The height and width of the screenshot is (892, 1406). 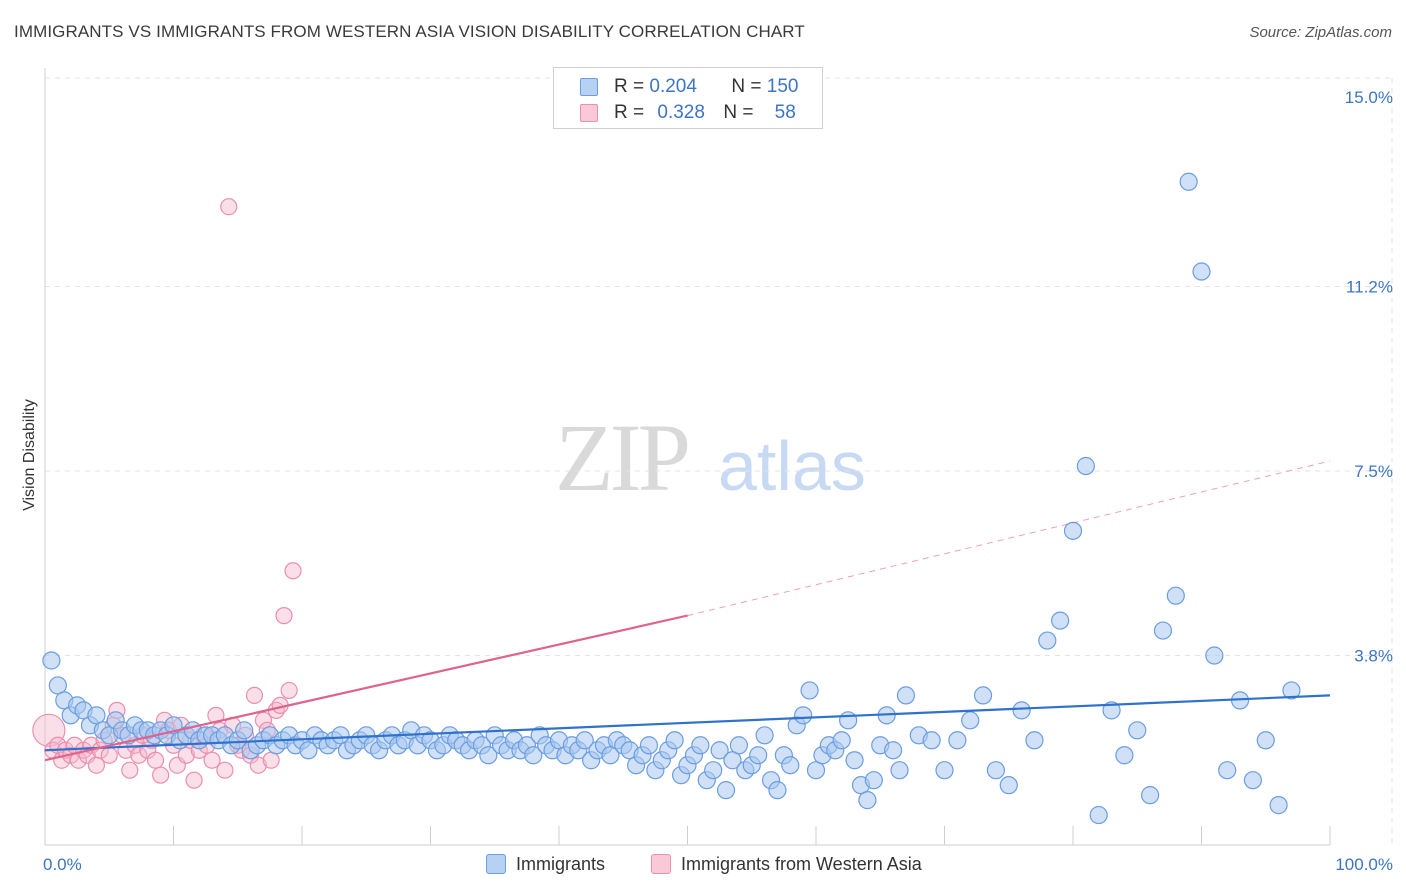 I want to click on watermark-zip: ZIP, so click(x=621, y=457).